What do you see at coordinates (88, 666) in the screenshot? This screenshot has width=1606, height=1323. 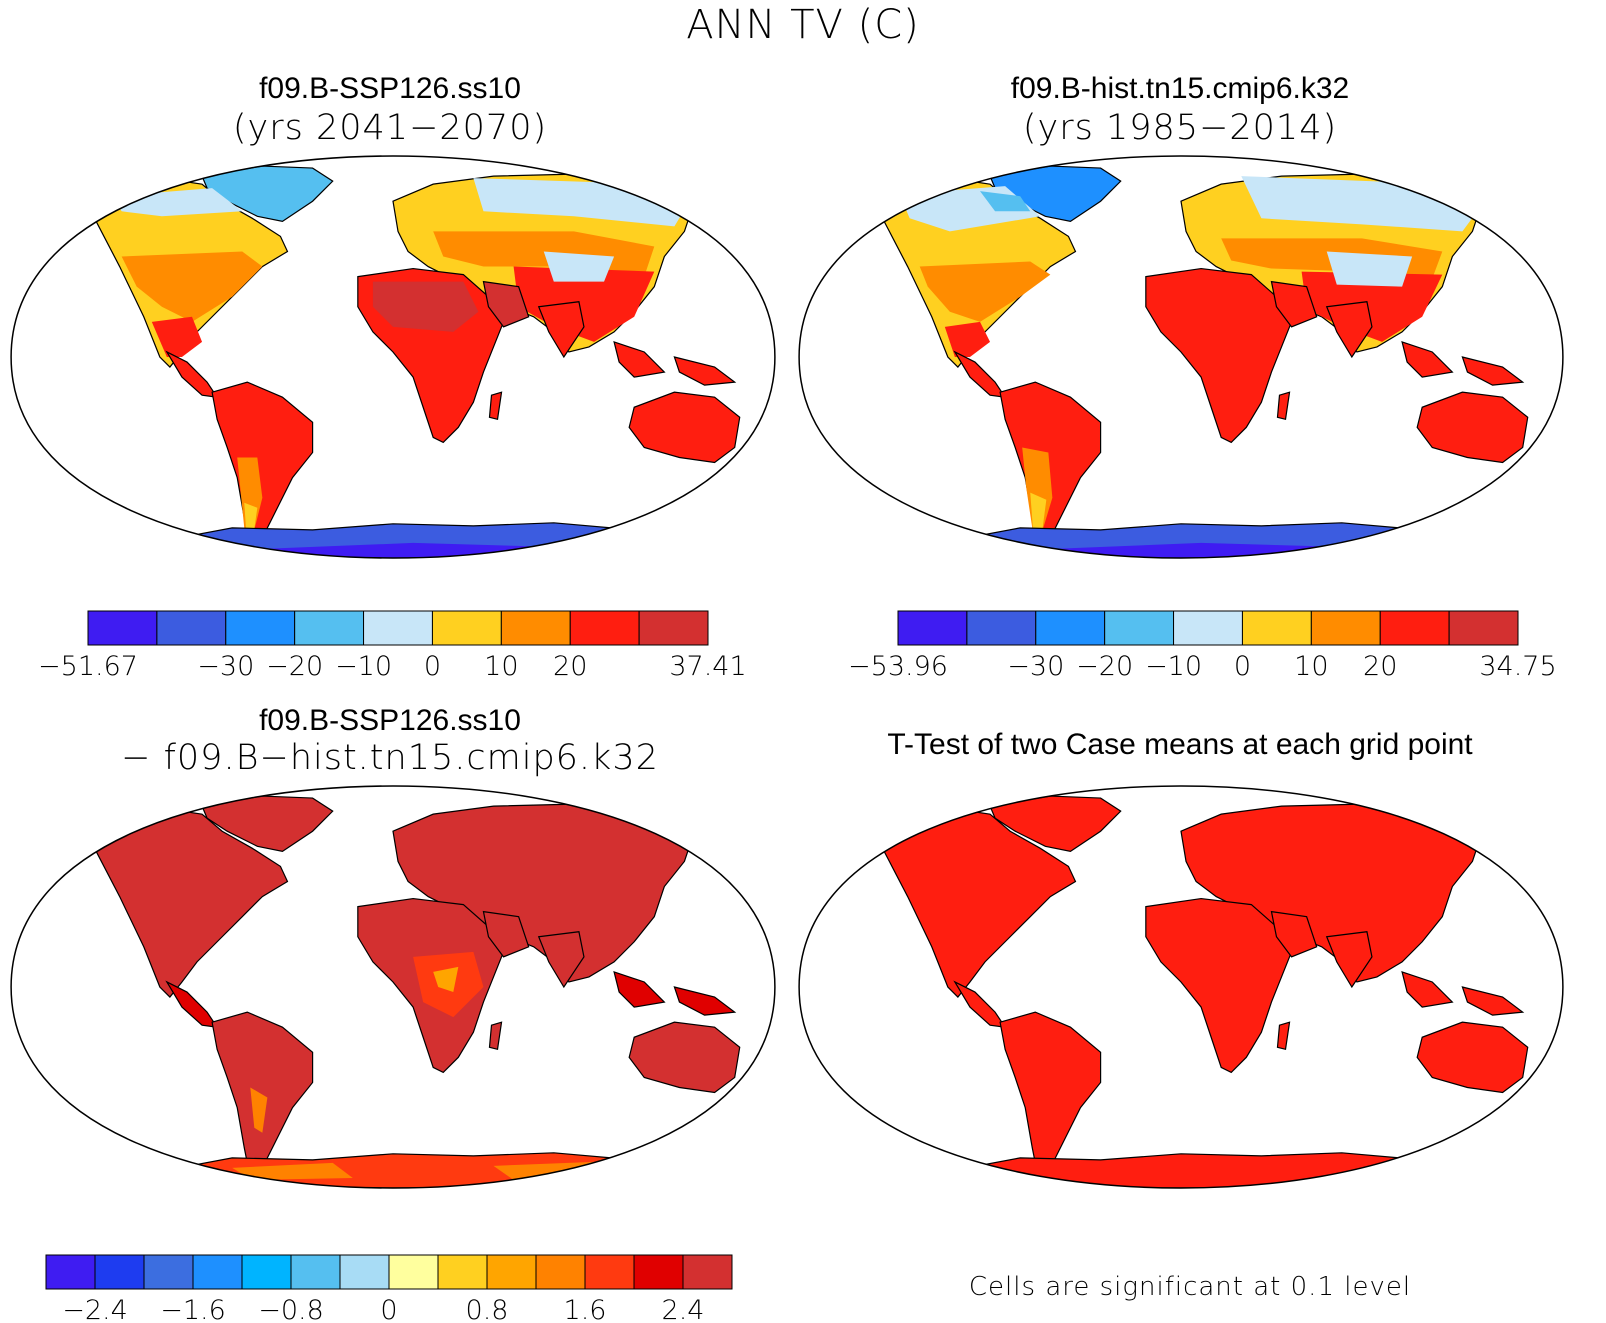 I see `colorbar-tick-label: −51.67` at bounding box center [88, 666].